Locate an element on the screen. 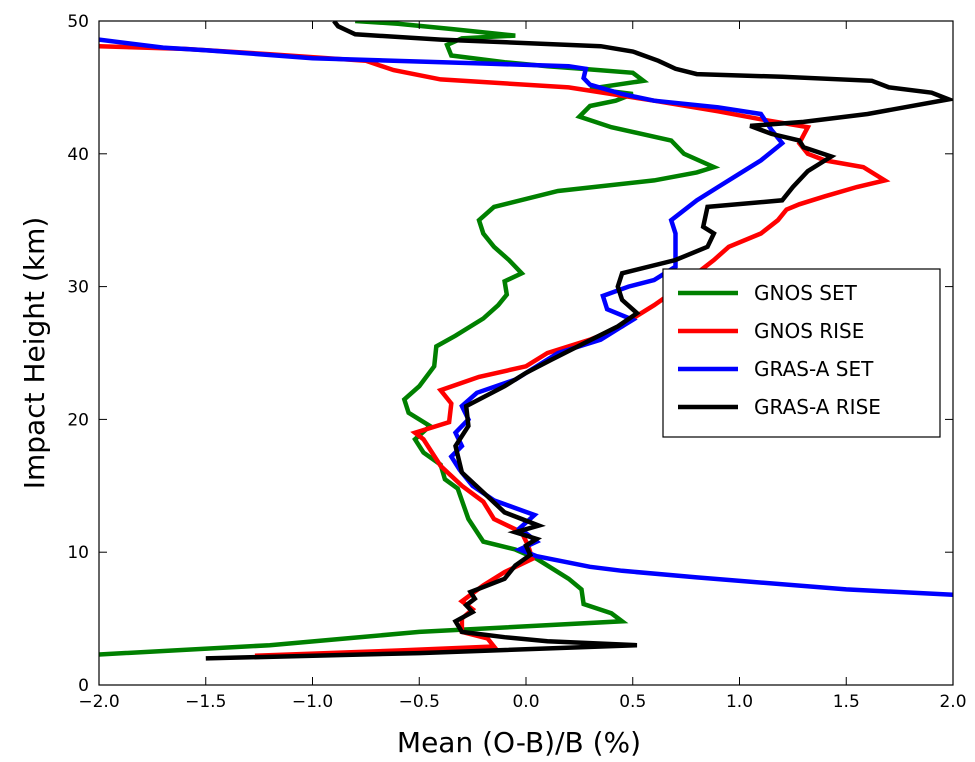  x-tick-label: −2.0 is located at coordinates (98, 702).